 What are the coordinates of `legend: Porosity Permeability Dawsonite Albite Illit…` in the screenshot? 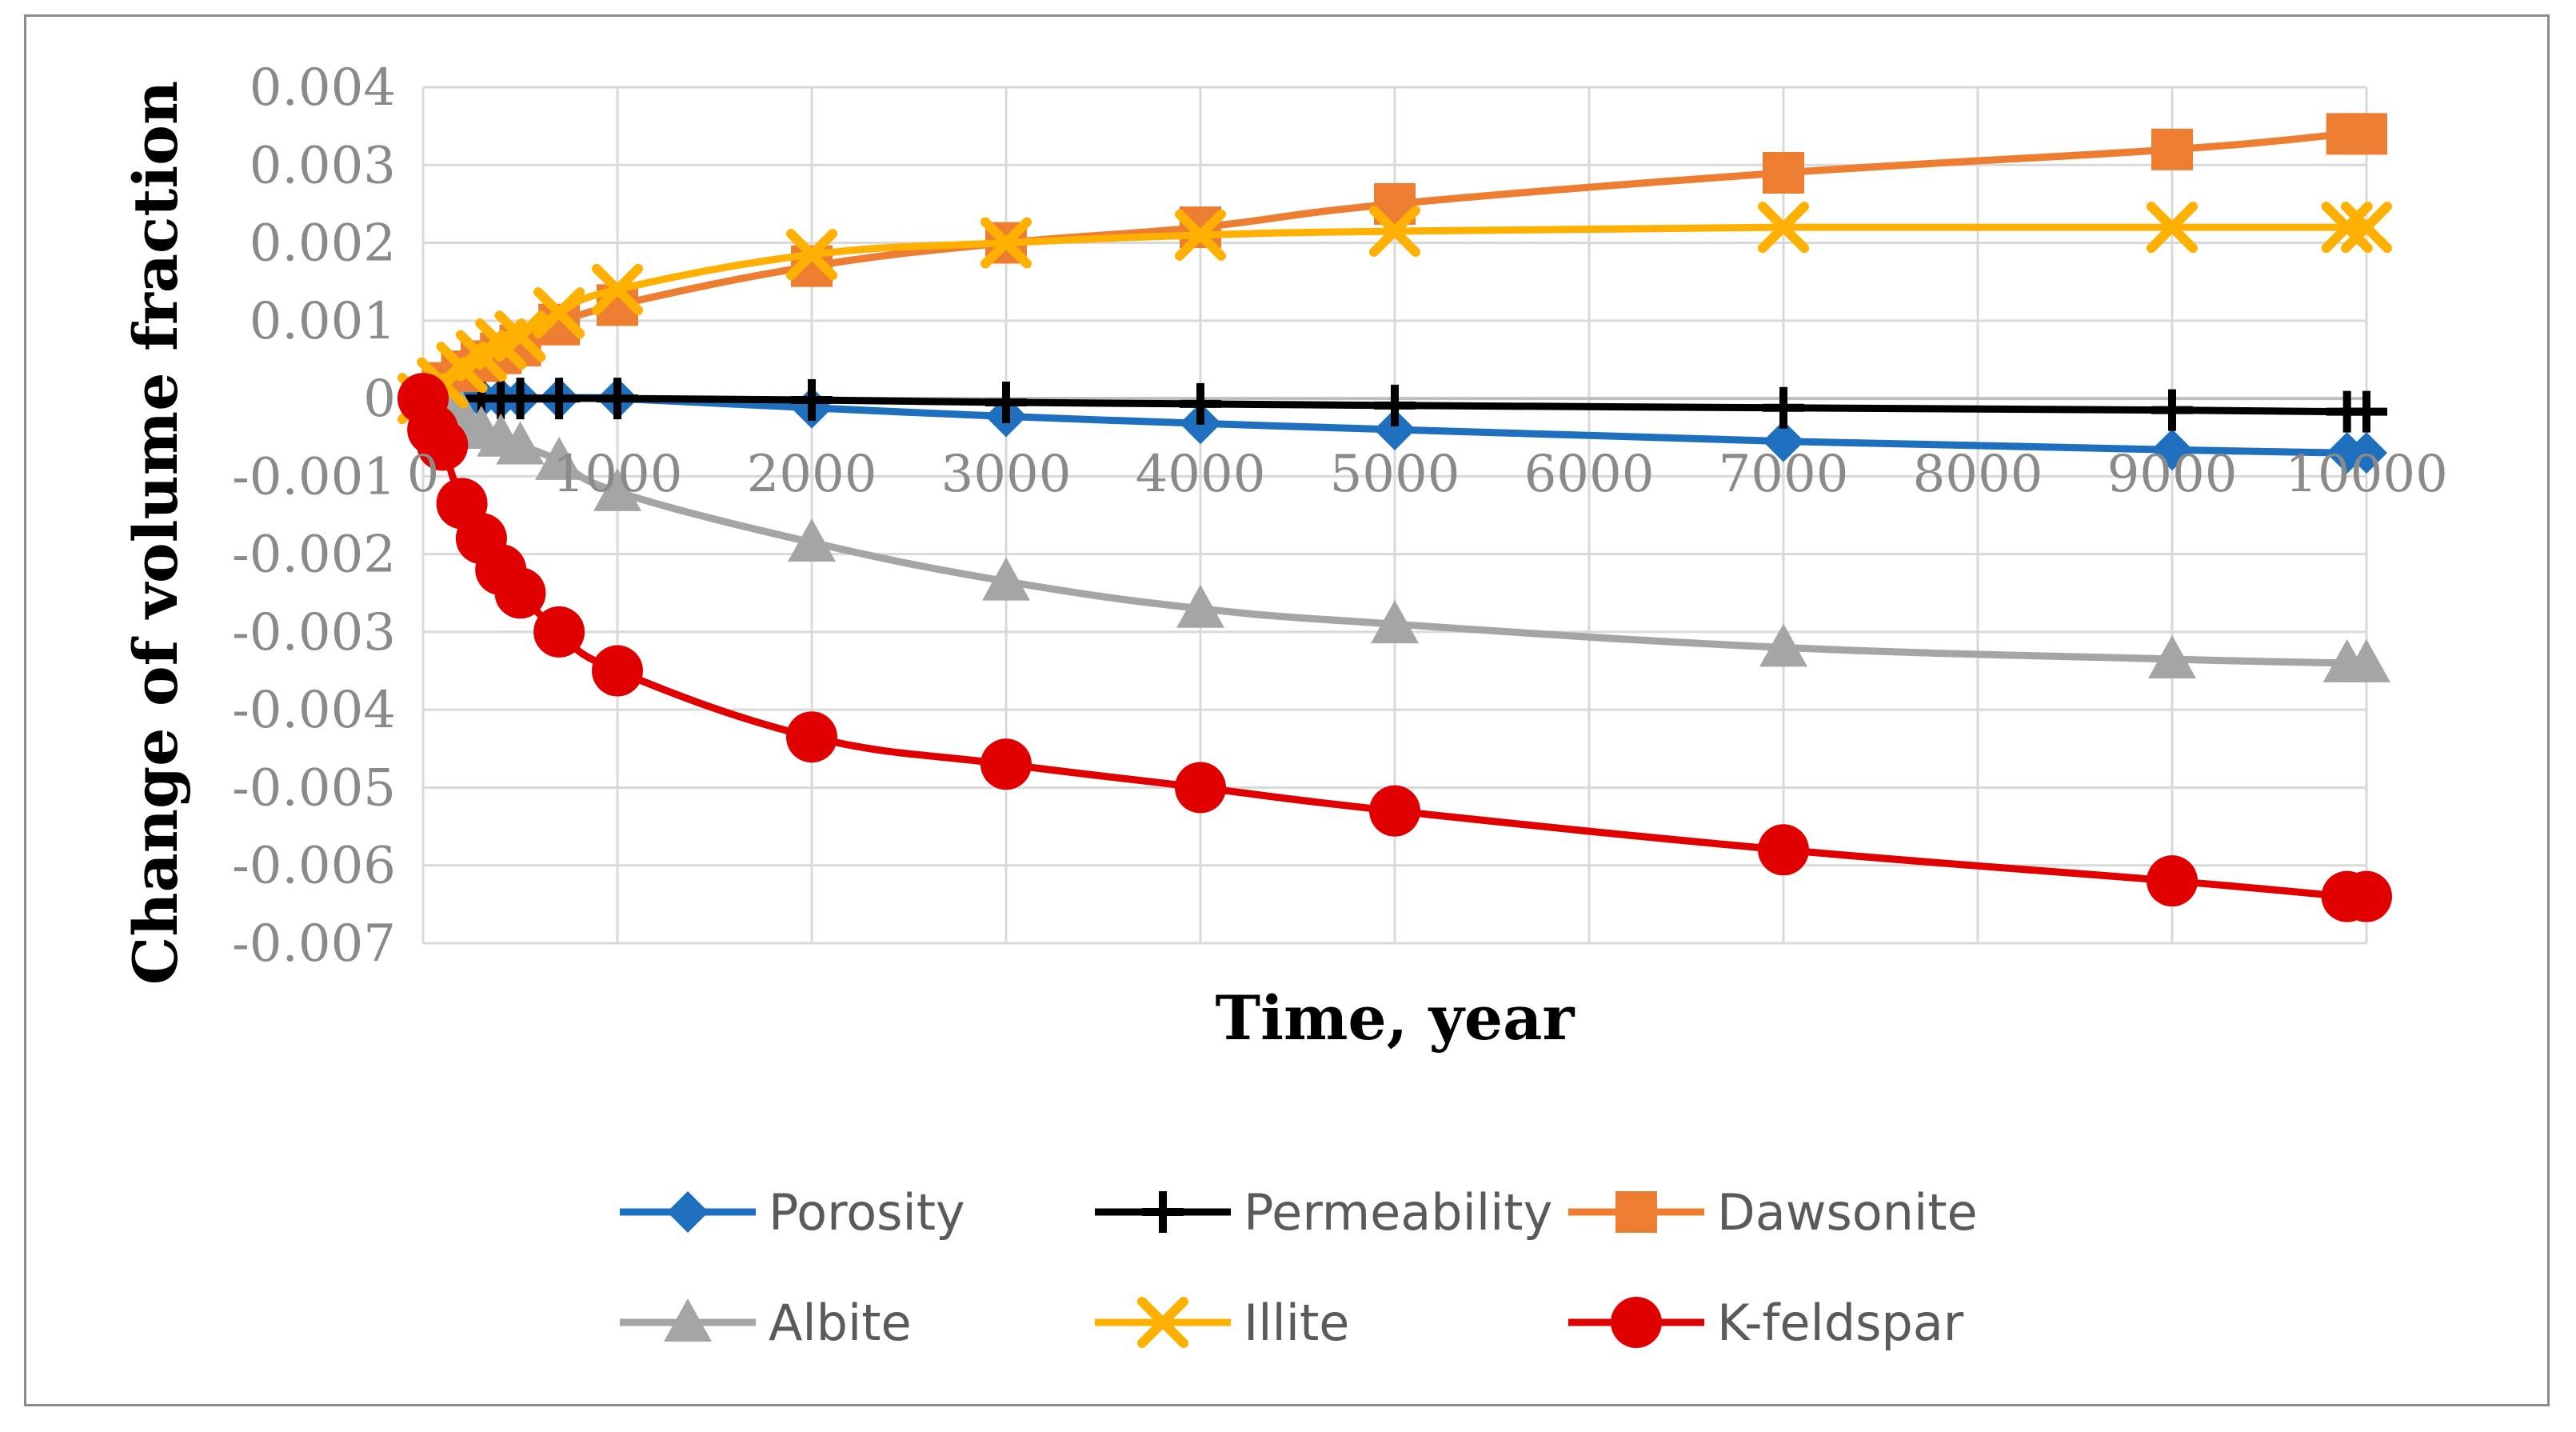 It's located at (1299, 1267).